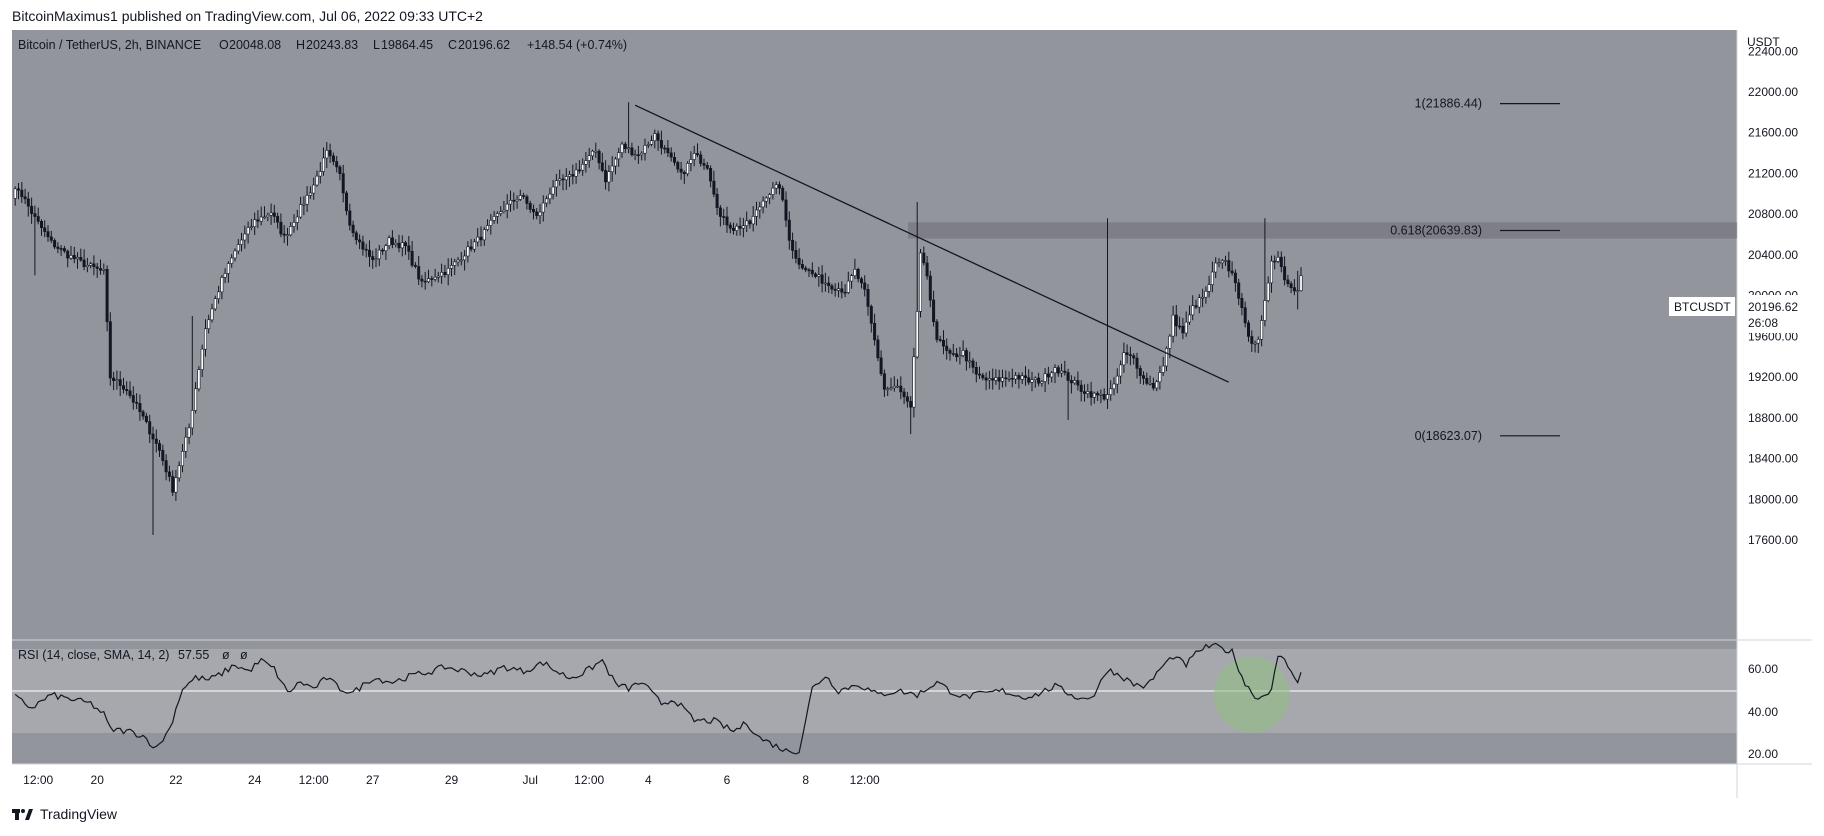 The width and height of the screenshot is (1824, 836). What do you see at coordinates (224, 45) in the screenshot?
I see `open-key: O` at bounding box center [224, 45].